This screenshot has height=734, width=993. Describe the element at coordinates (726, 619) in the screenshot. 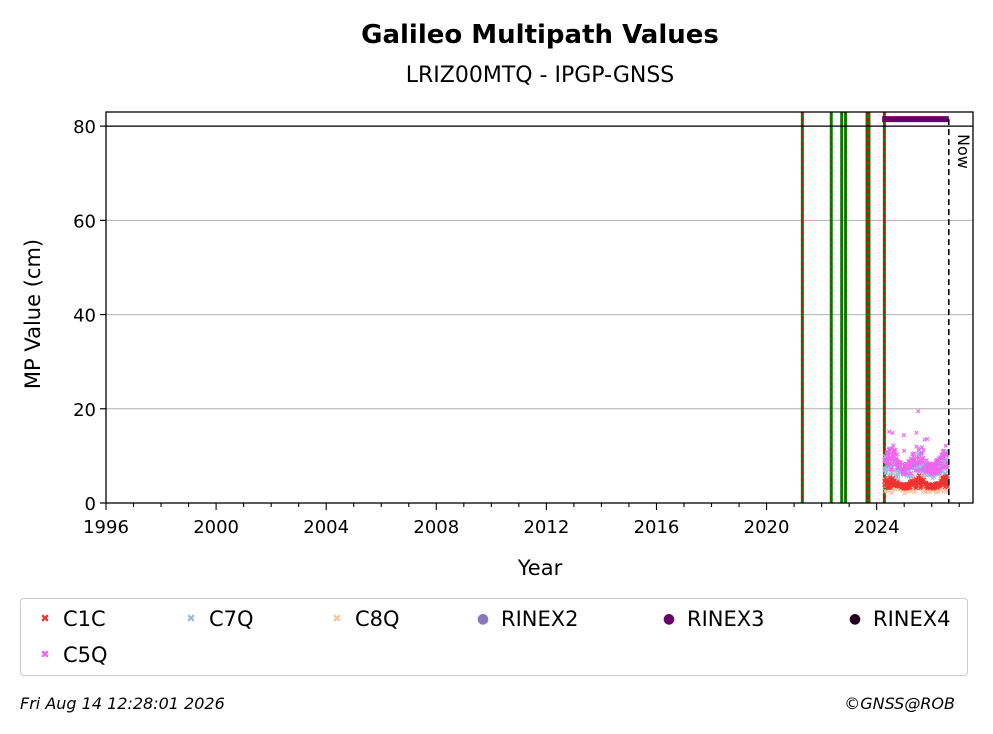

I see `legend-label-rinex3: RINEX3` at that location.